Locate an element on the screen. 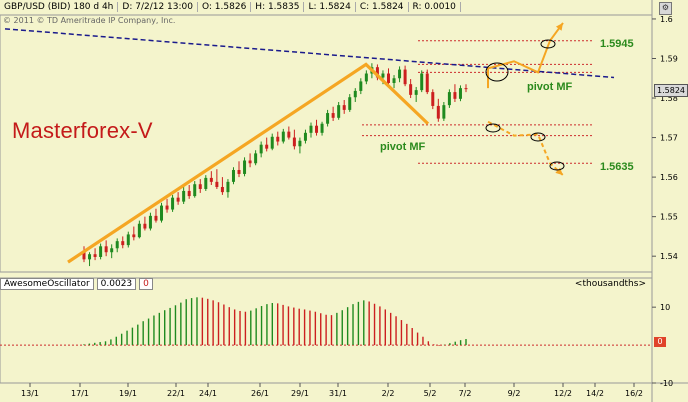  price-tick-label: 1.6 is located at coordinates (666, 19).